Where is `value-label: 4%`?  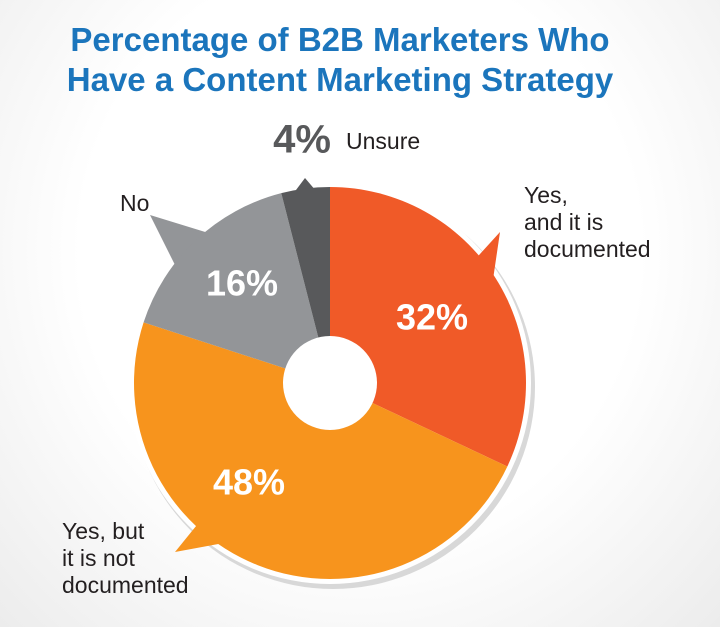
value-label: 4% is located at coordinates (302, 140).